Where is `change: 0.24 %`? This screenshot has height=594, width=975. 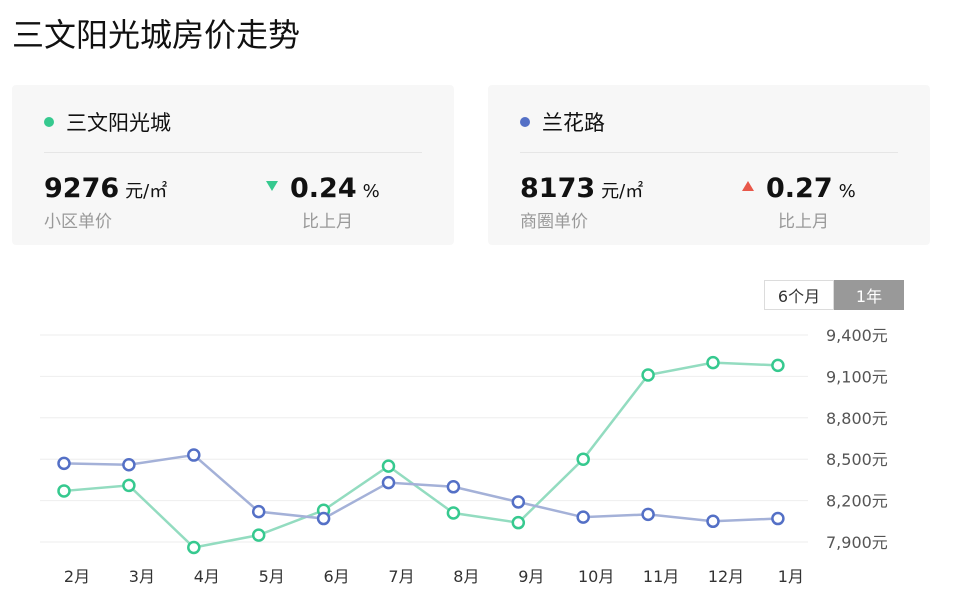 change: 0.24 % is located at coordinates (323, 188).